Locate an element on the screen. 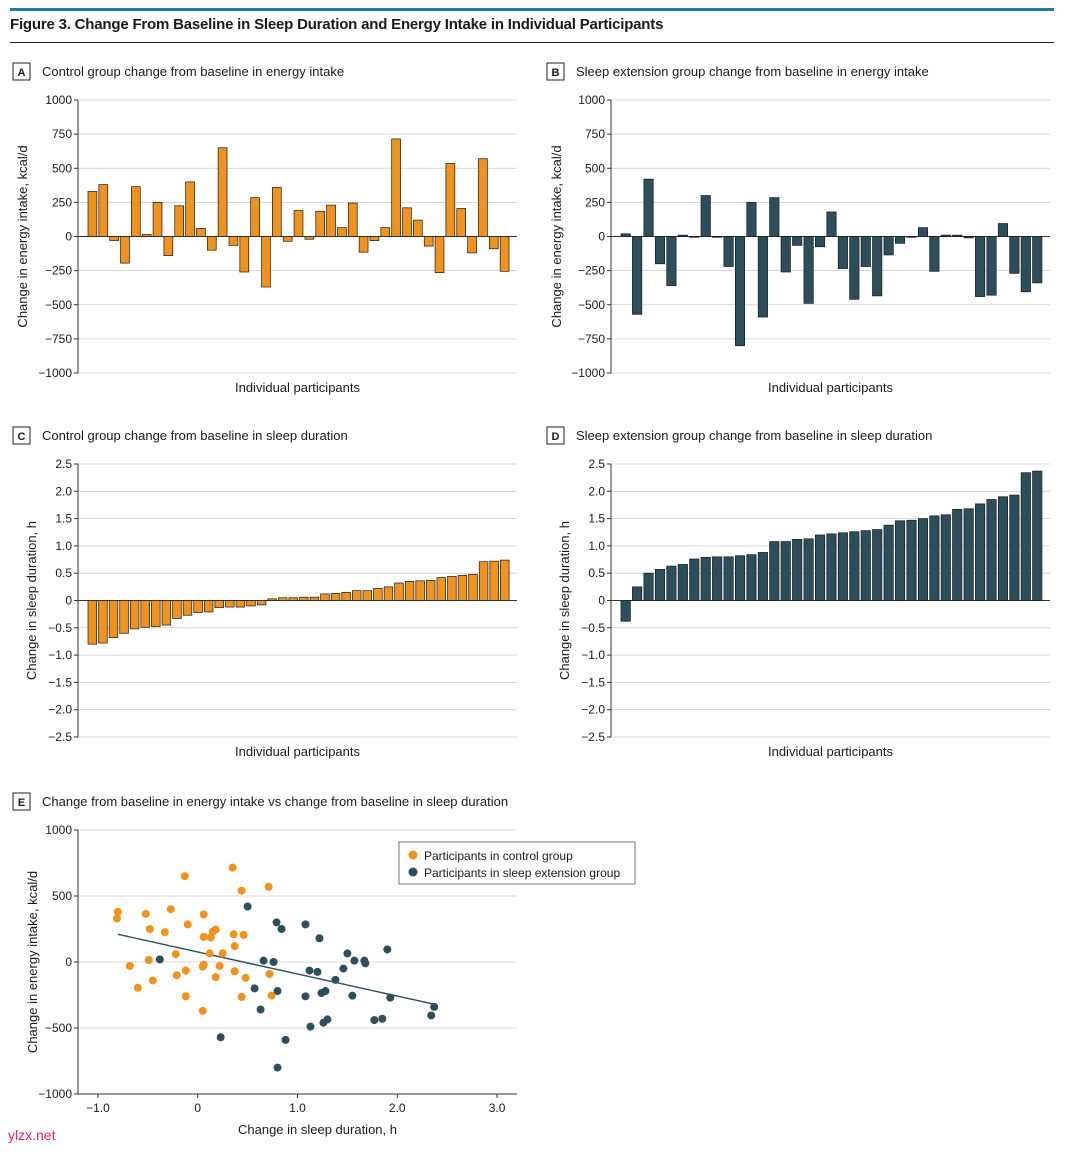 This screenshot has width=1080, height=1152. y-tick-label-e: 0 is located at coordinates (68, 962).